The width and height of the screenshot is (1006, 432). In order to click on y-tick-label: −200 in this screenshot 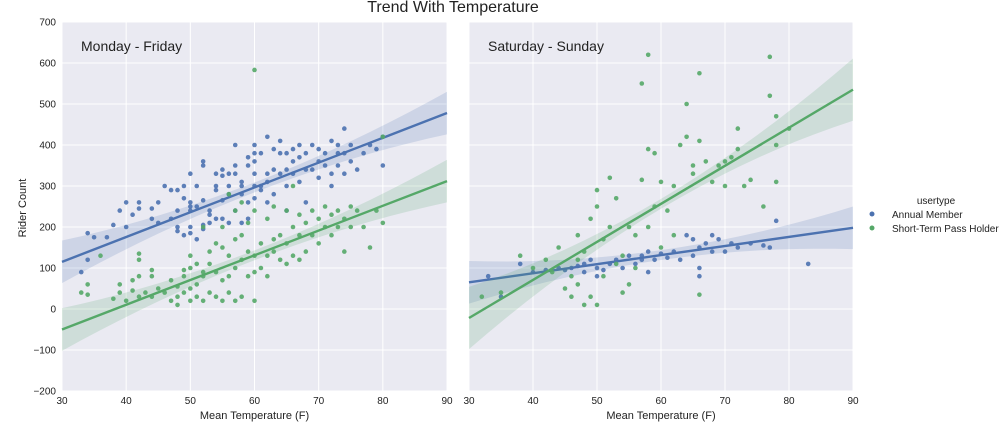, I will do `click(44, 392)`.